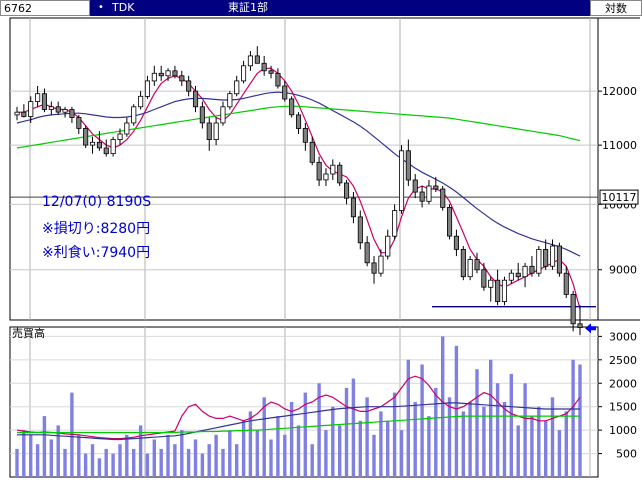  What do you see at coordinates (45, 8) in the screenshot?
I see `stock-code: 6762` at bounding box center [45, 8].